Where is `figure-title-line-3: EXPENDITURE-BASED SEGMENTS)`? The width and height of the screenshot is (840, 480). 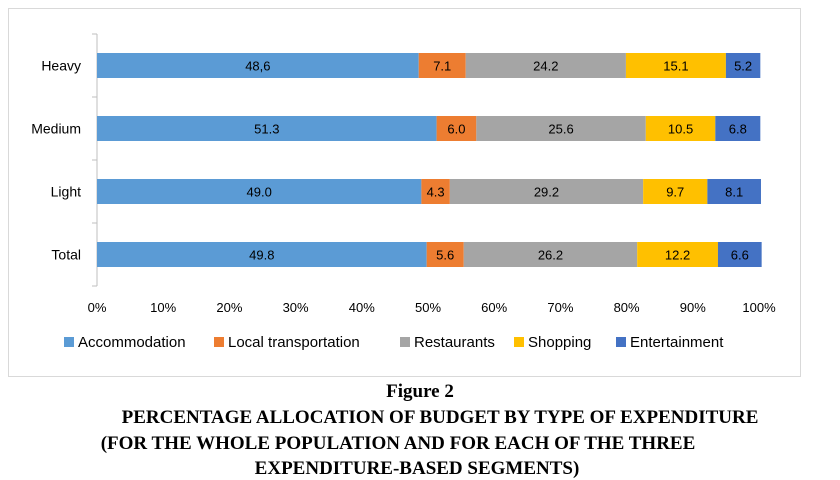 figure-title-line-3: EXPENDITURE-BASED SEGMENTS) is located at coordinates (417, 468).